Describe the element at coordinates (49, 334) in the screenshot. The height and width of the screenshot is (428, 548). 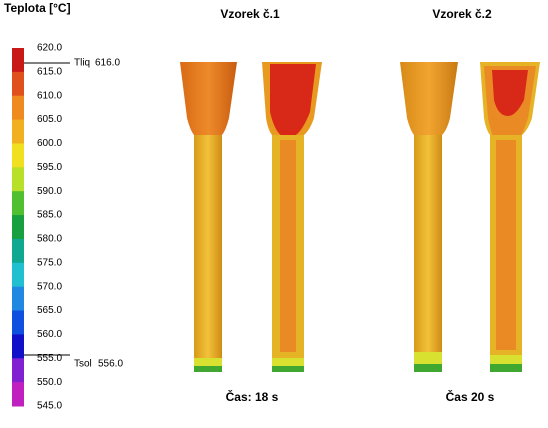
I see `legend-tick-label: 560.0` at that location.